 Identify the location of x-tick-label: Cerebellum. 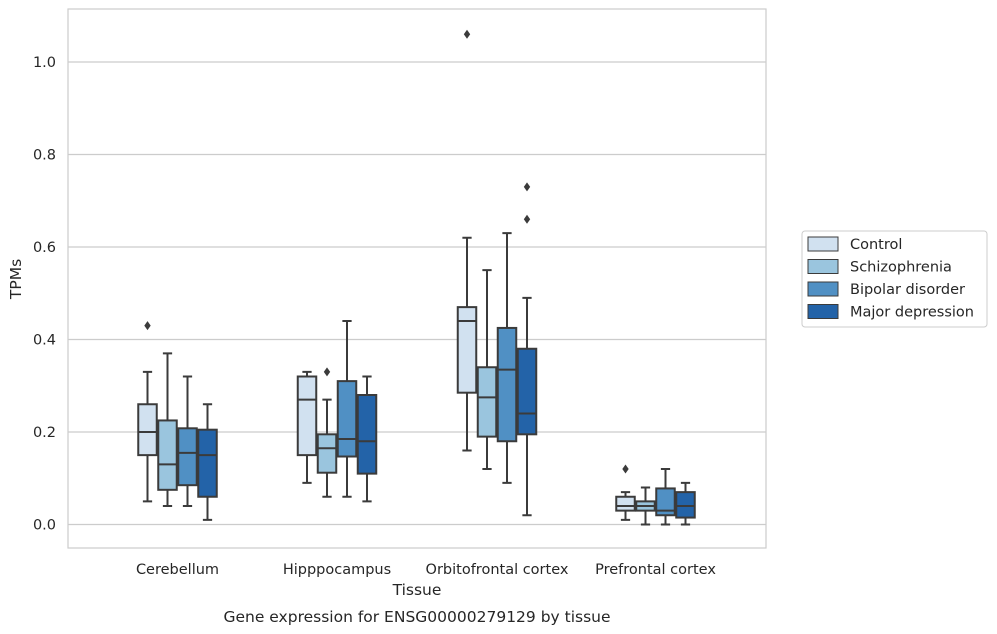
(177, 570).